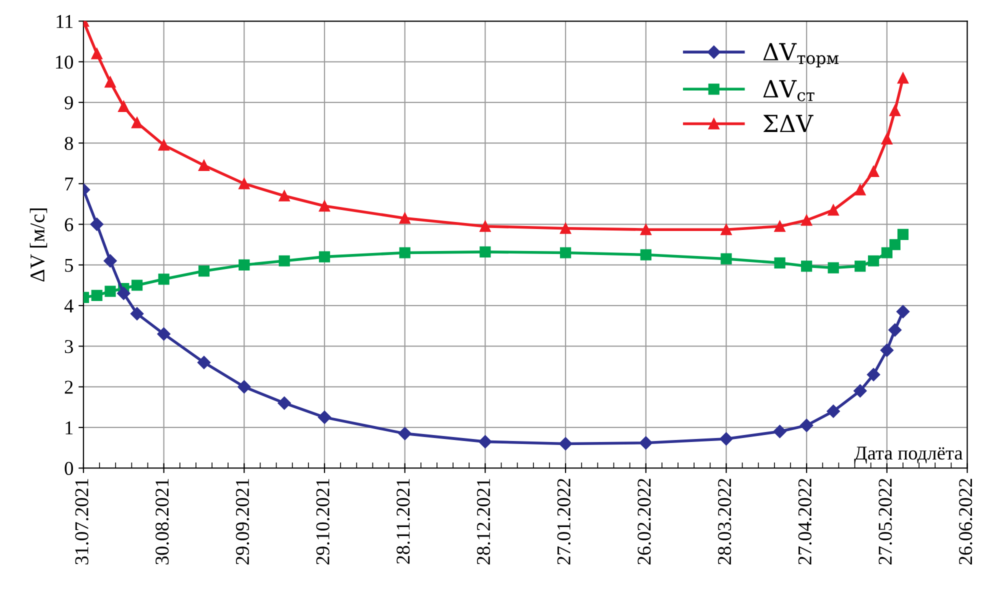  I want to click on y-tick-label: 7, so click(69, 184).